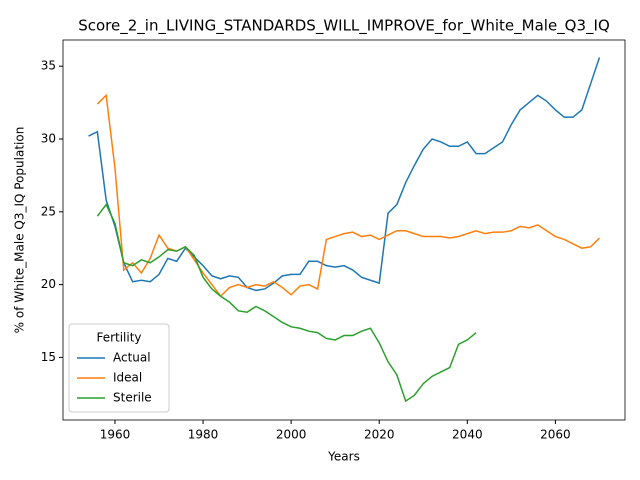  Describe the element at coordinates (379, 435) in the screenshot. I see `x-tick-label: 2020` at that location.